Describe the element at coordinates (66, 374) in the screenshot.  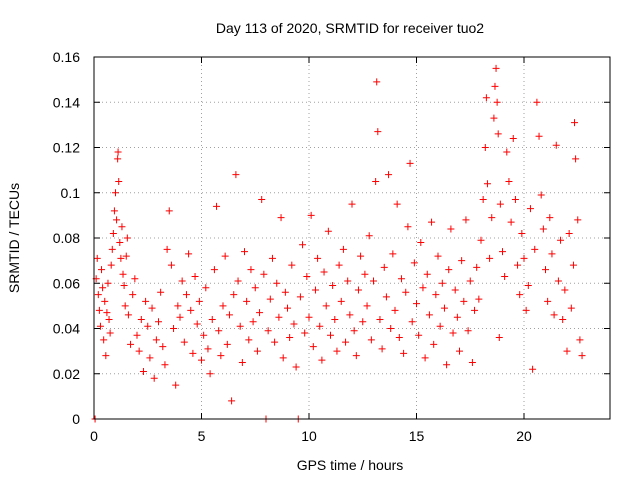
I see `y-tick-label: 0.02` at that location.